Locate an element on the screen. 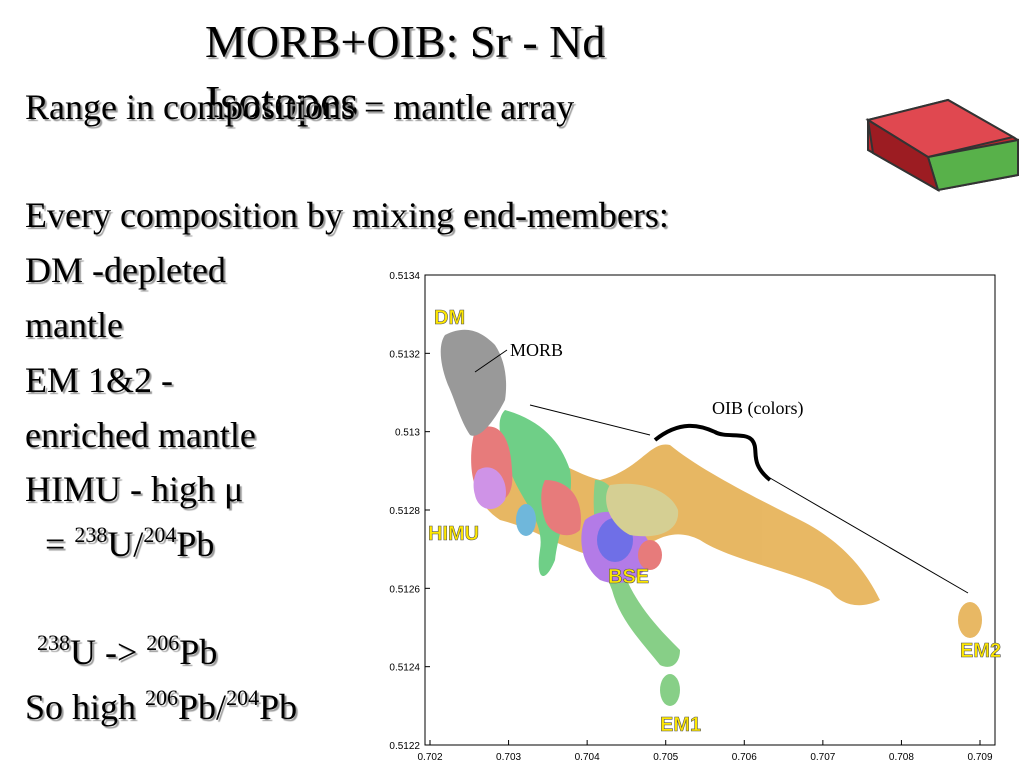 The image size is (1024, 768). y-tick-label: 0.5132 is located at coordinates (404, 354).